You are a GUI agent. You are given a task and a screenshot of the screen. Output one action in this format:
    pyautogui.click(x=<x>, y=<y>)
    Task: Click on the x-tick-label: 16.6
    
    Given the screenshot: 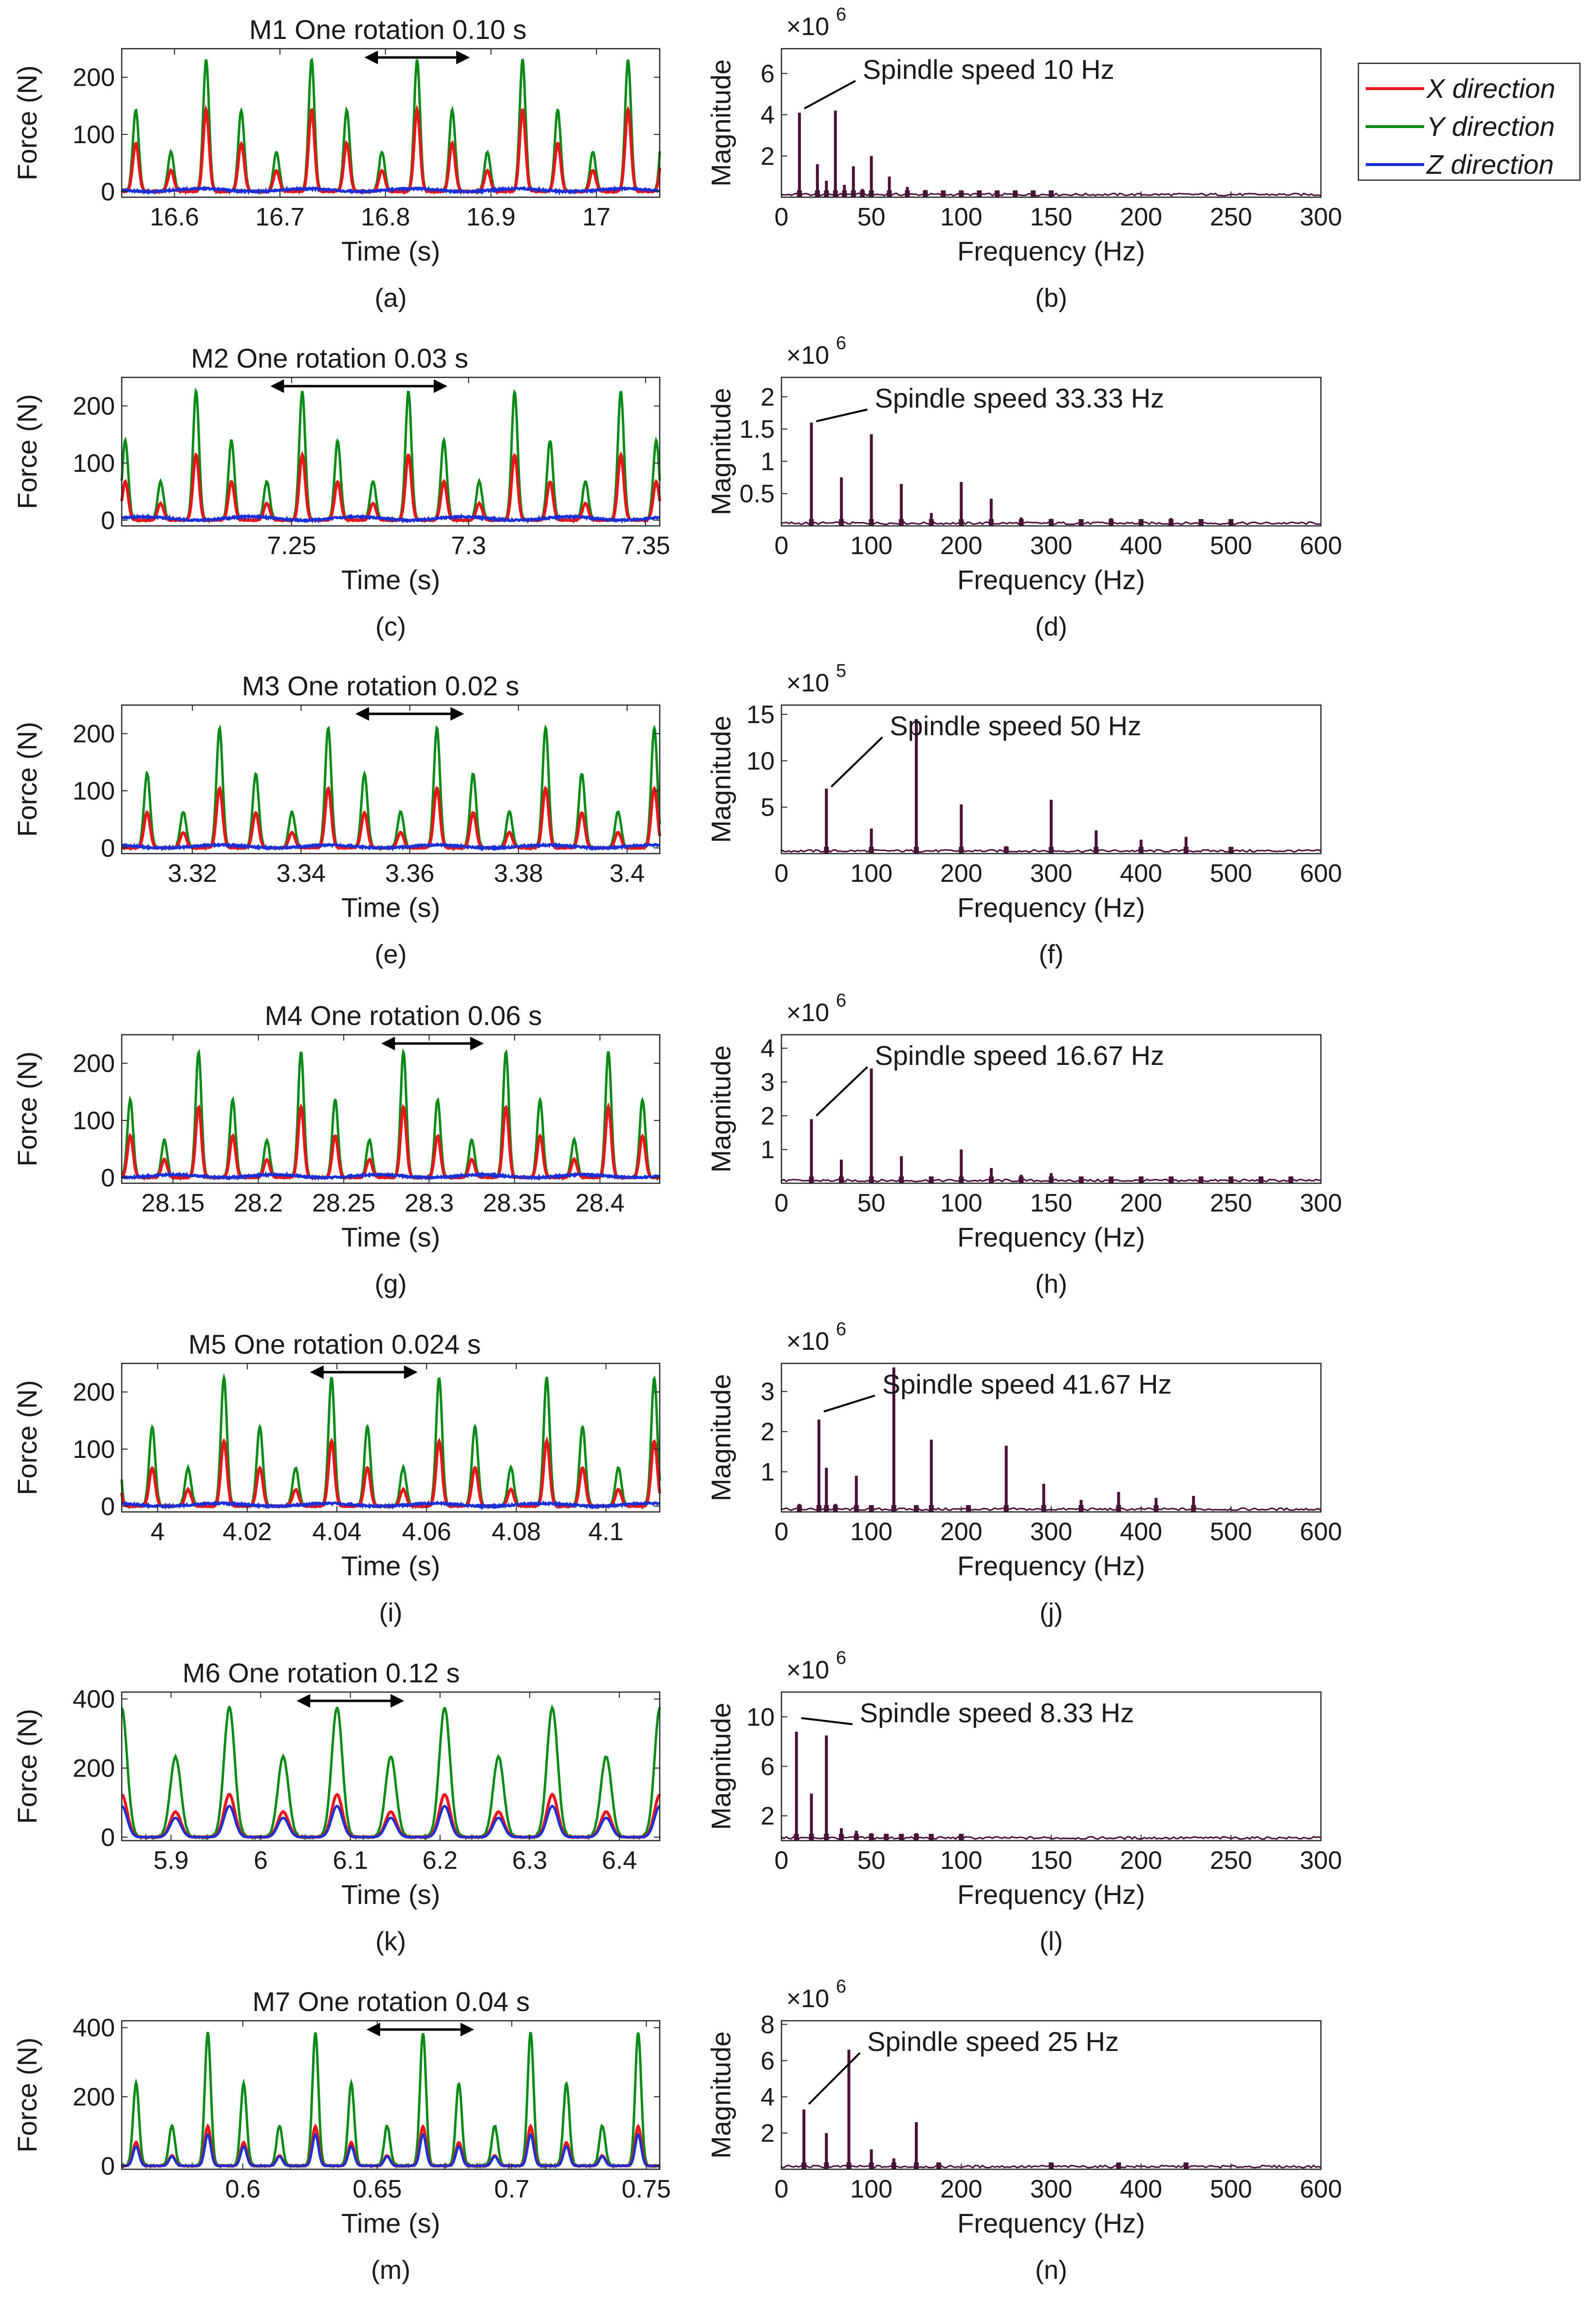 What is the action you would take?
    pyautogui.click(x=175, y=217)
    